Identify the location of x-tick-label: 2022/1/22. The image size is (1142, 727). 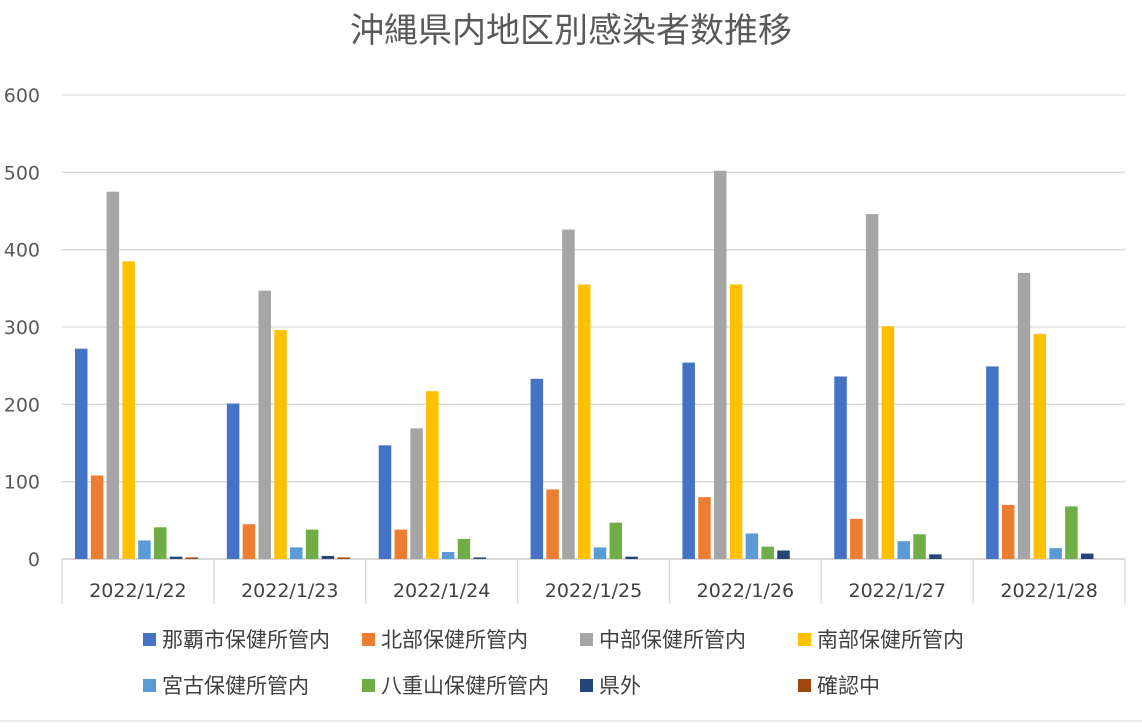
(137, 591).